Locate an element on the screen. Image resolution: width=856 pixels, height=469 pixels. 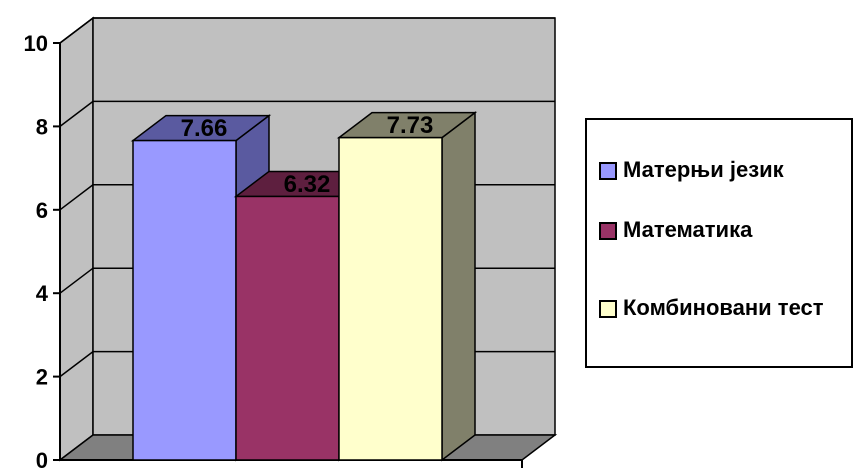
legend-item-1: Матерњи језик is located at coordinates (721, 169).